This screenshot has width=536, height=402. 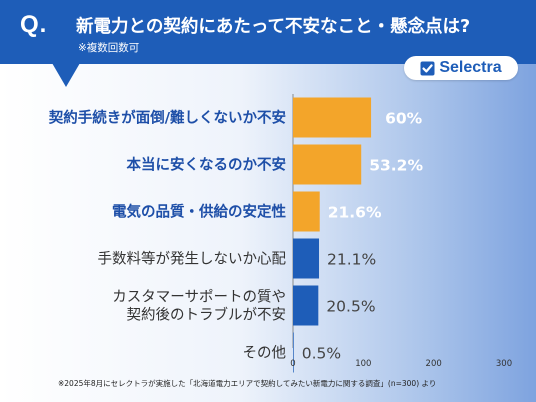 I want to click on category-label: 手数料等が発生しないか心配, so click(x=192, y=259).